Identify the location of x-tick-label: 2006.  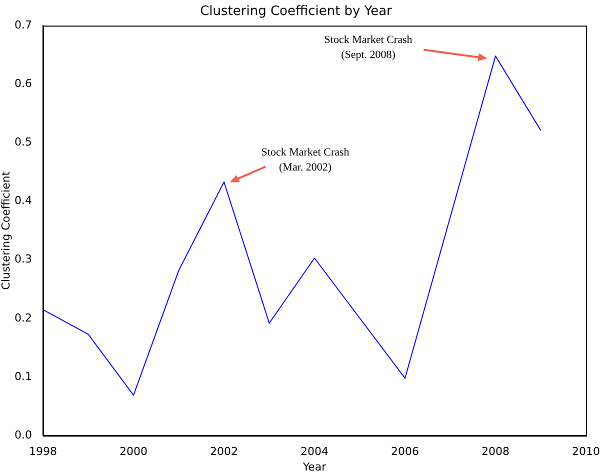
(405, 451).